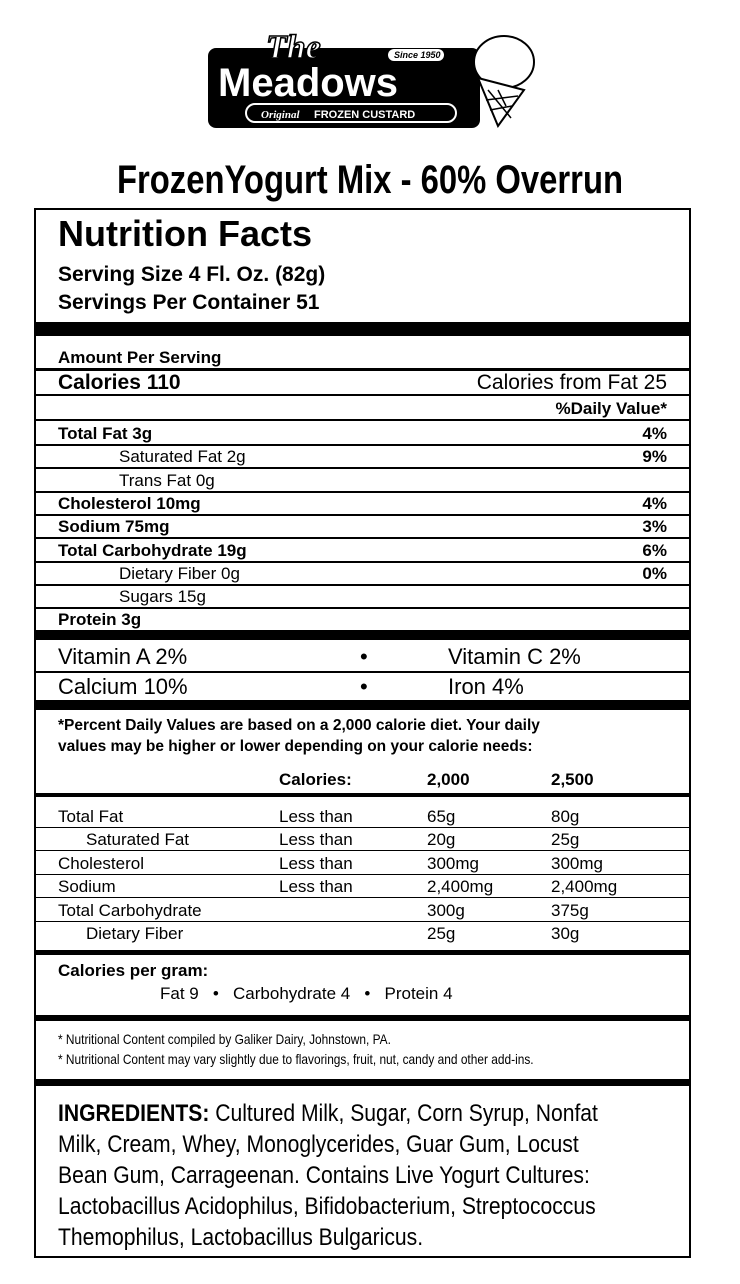 The image size is (740, 1284). I want to click on nutrient-label: Total Fat 3g, so click(105, 433).